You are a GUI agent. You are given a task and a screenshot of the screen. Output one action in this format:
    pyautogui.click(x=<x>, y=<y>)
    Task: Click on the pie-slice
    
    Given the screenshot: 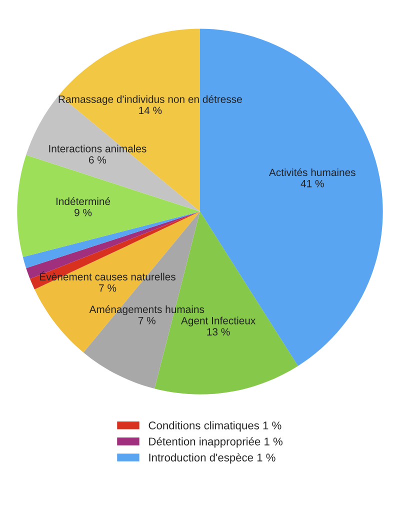 What is the action you would take?
    pyautogui.click(x=108, y=206)
    